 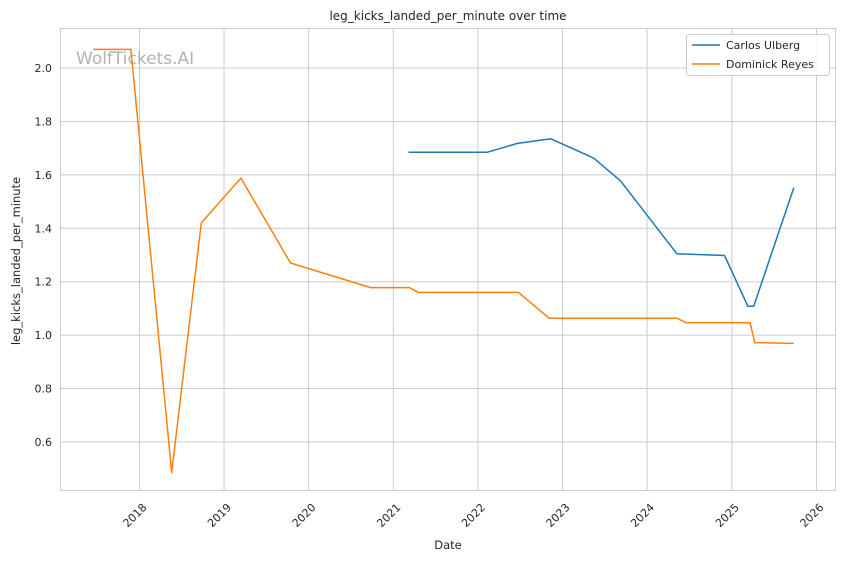 What do you see at coordinates (727, 515) in the screenshot?
I see `x-tick-label: 2025` at bounding box center [727, 515].